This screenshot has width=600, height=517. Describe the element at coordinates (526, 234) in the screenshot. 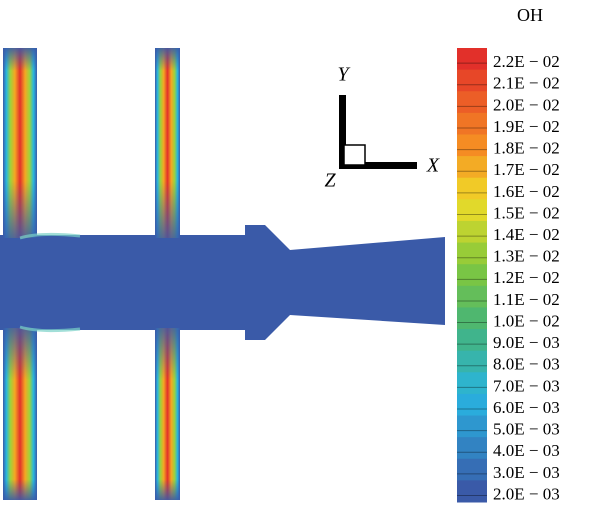

I see `colorbar-label: 1.4E − 02` at that location.